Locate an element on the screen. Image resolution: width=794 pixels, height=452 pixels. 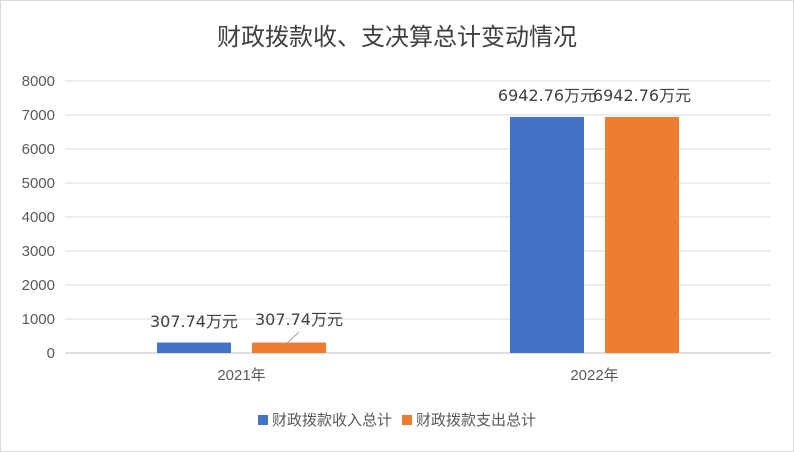
y-axis-ticks: 0 1000 2000 3000 4000 5000 6000 7000 8000 is located at coordinates (38, 217).